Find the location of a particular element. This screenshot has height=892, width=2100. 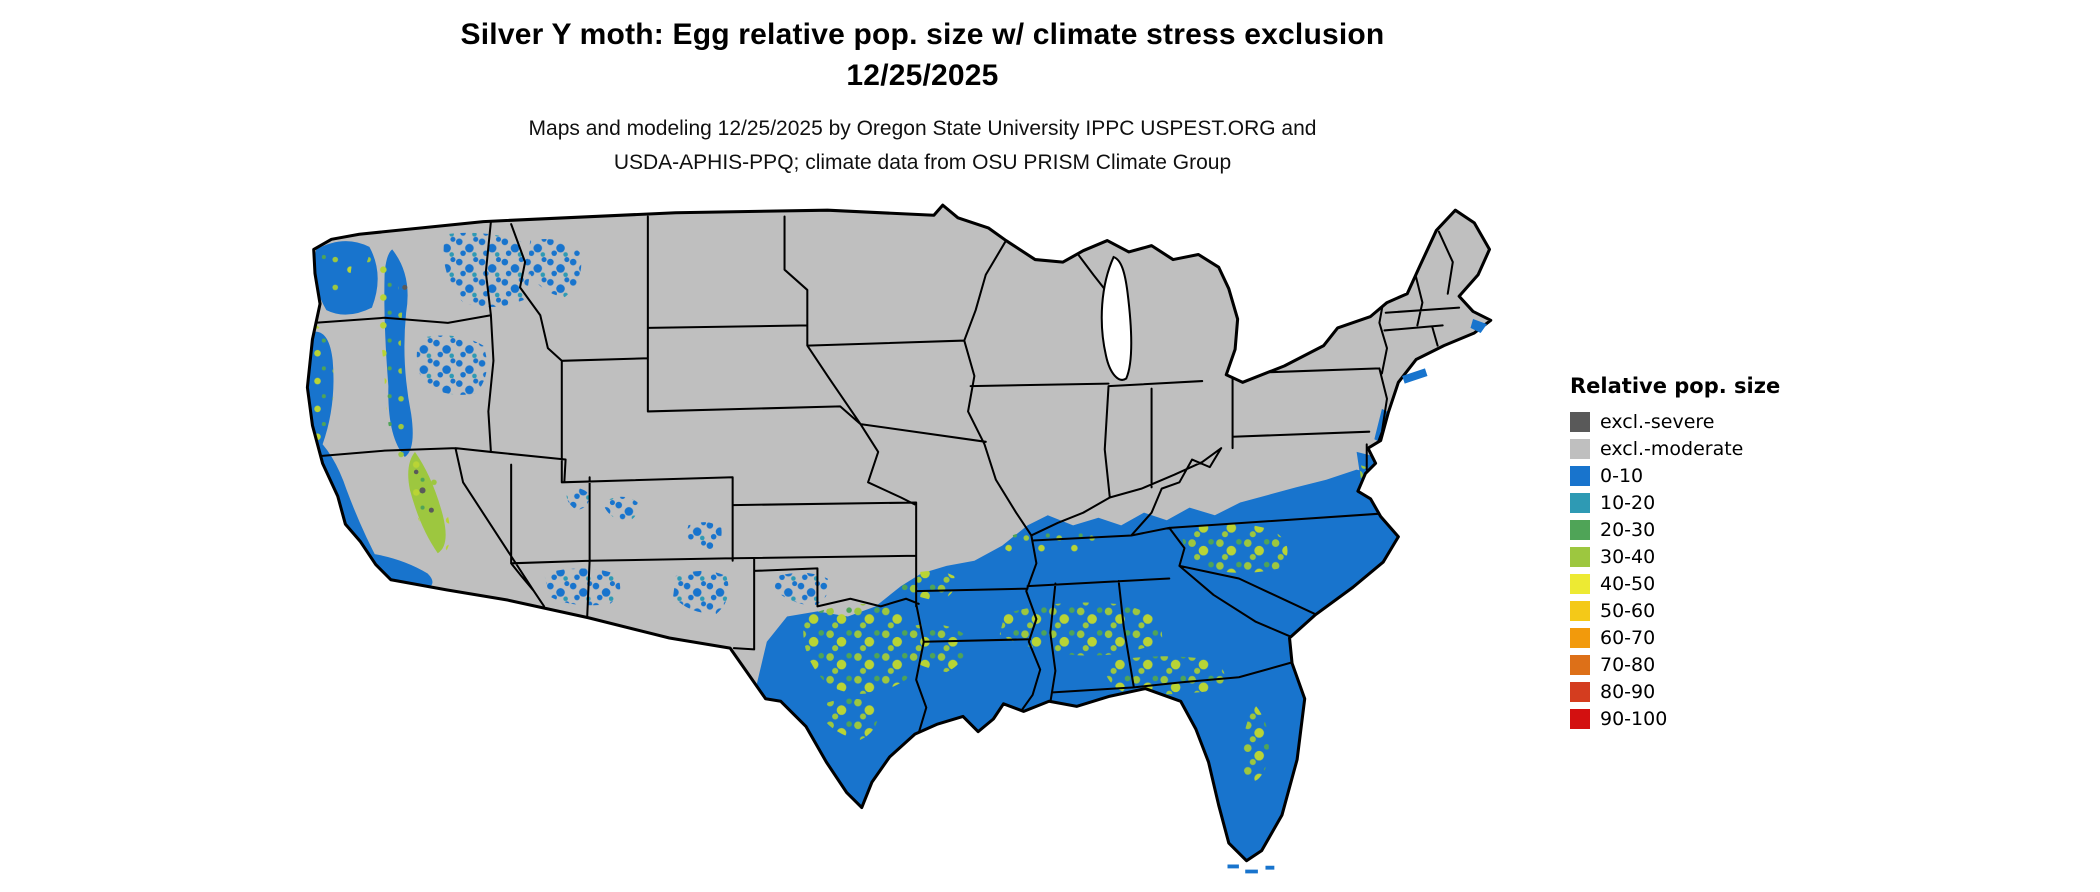

page-title-date: 12/25/2025 is located at coordinates (922, 75).